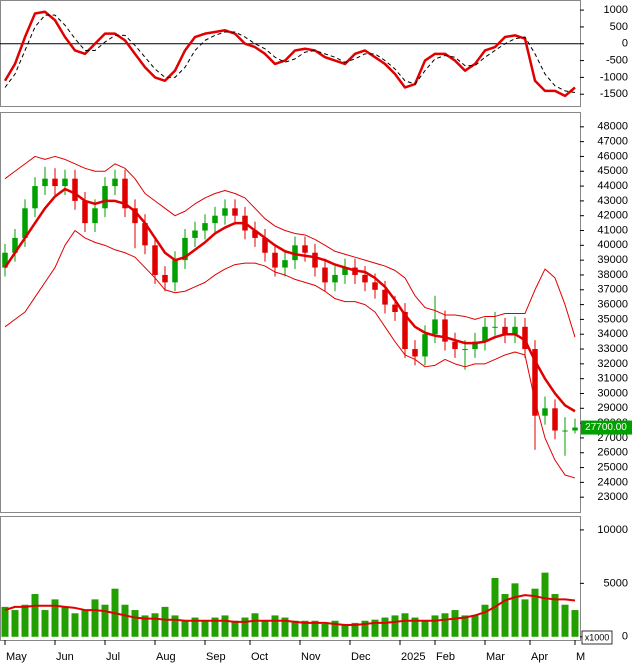  What do you see at coordinates (612, 142) in the screenshot?
I see `y-tick-label: 47000` at bounding box center [612, 142].